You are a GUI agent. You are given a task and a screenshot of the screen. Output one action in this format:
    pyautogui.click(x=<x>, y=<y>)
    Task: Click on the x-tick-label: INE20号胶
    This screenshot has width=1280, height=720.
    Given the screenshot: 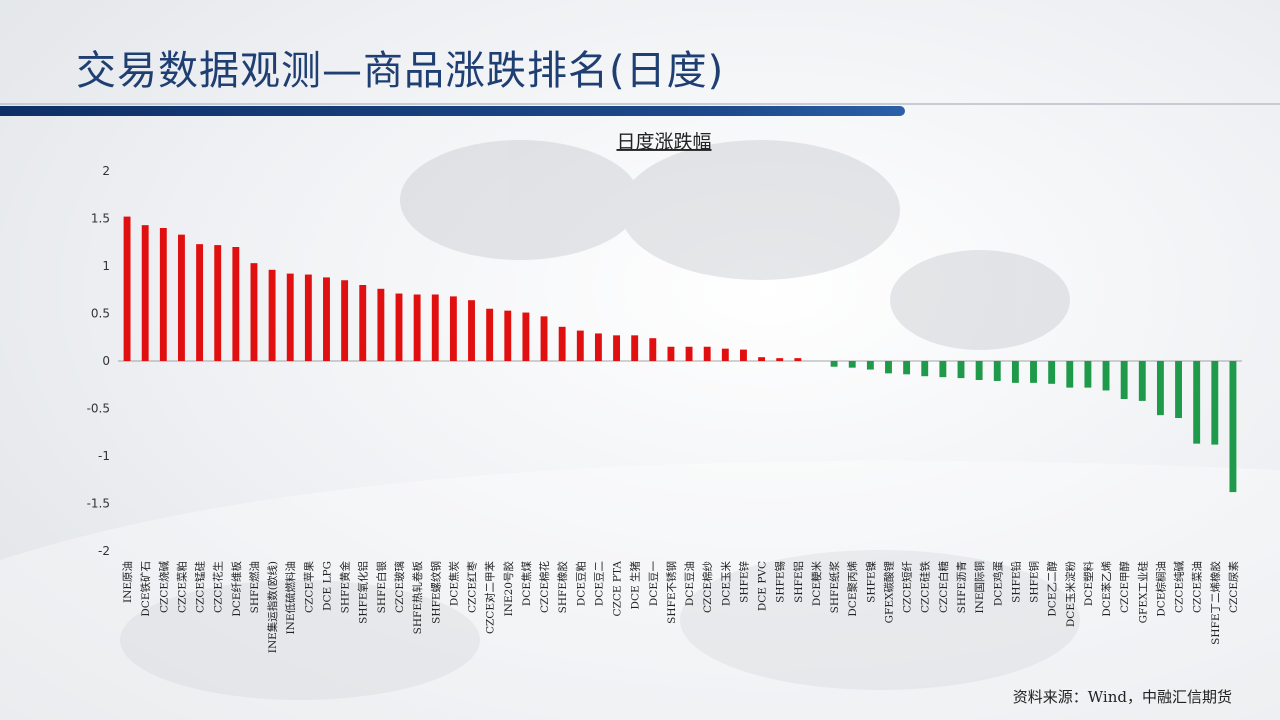 What is the action you would take?
    pyautogui.click(x=508, y=589)
    